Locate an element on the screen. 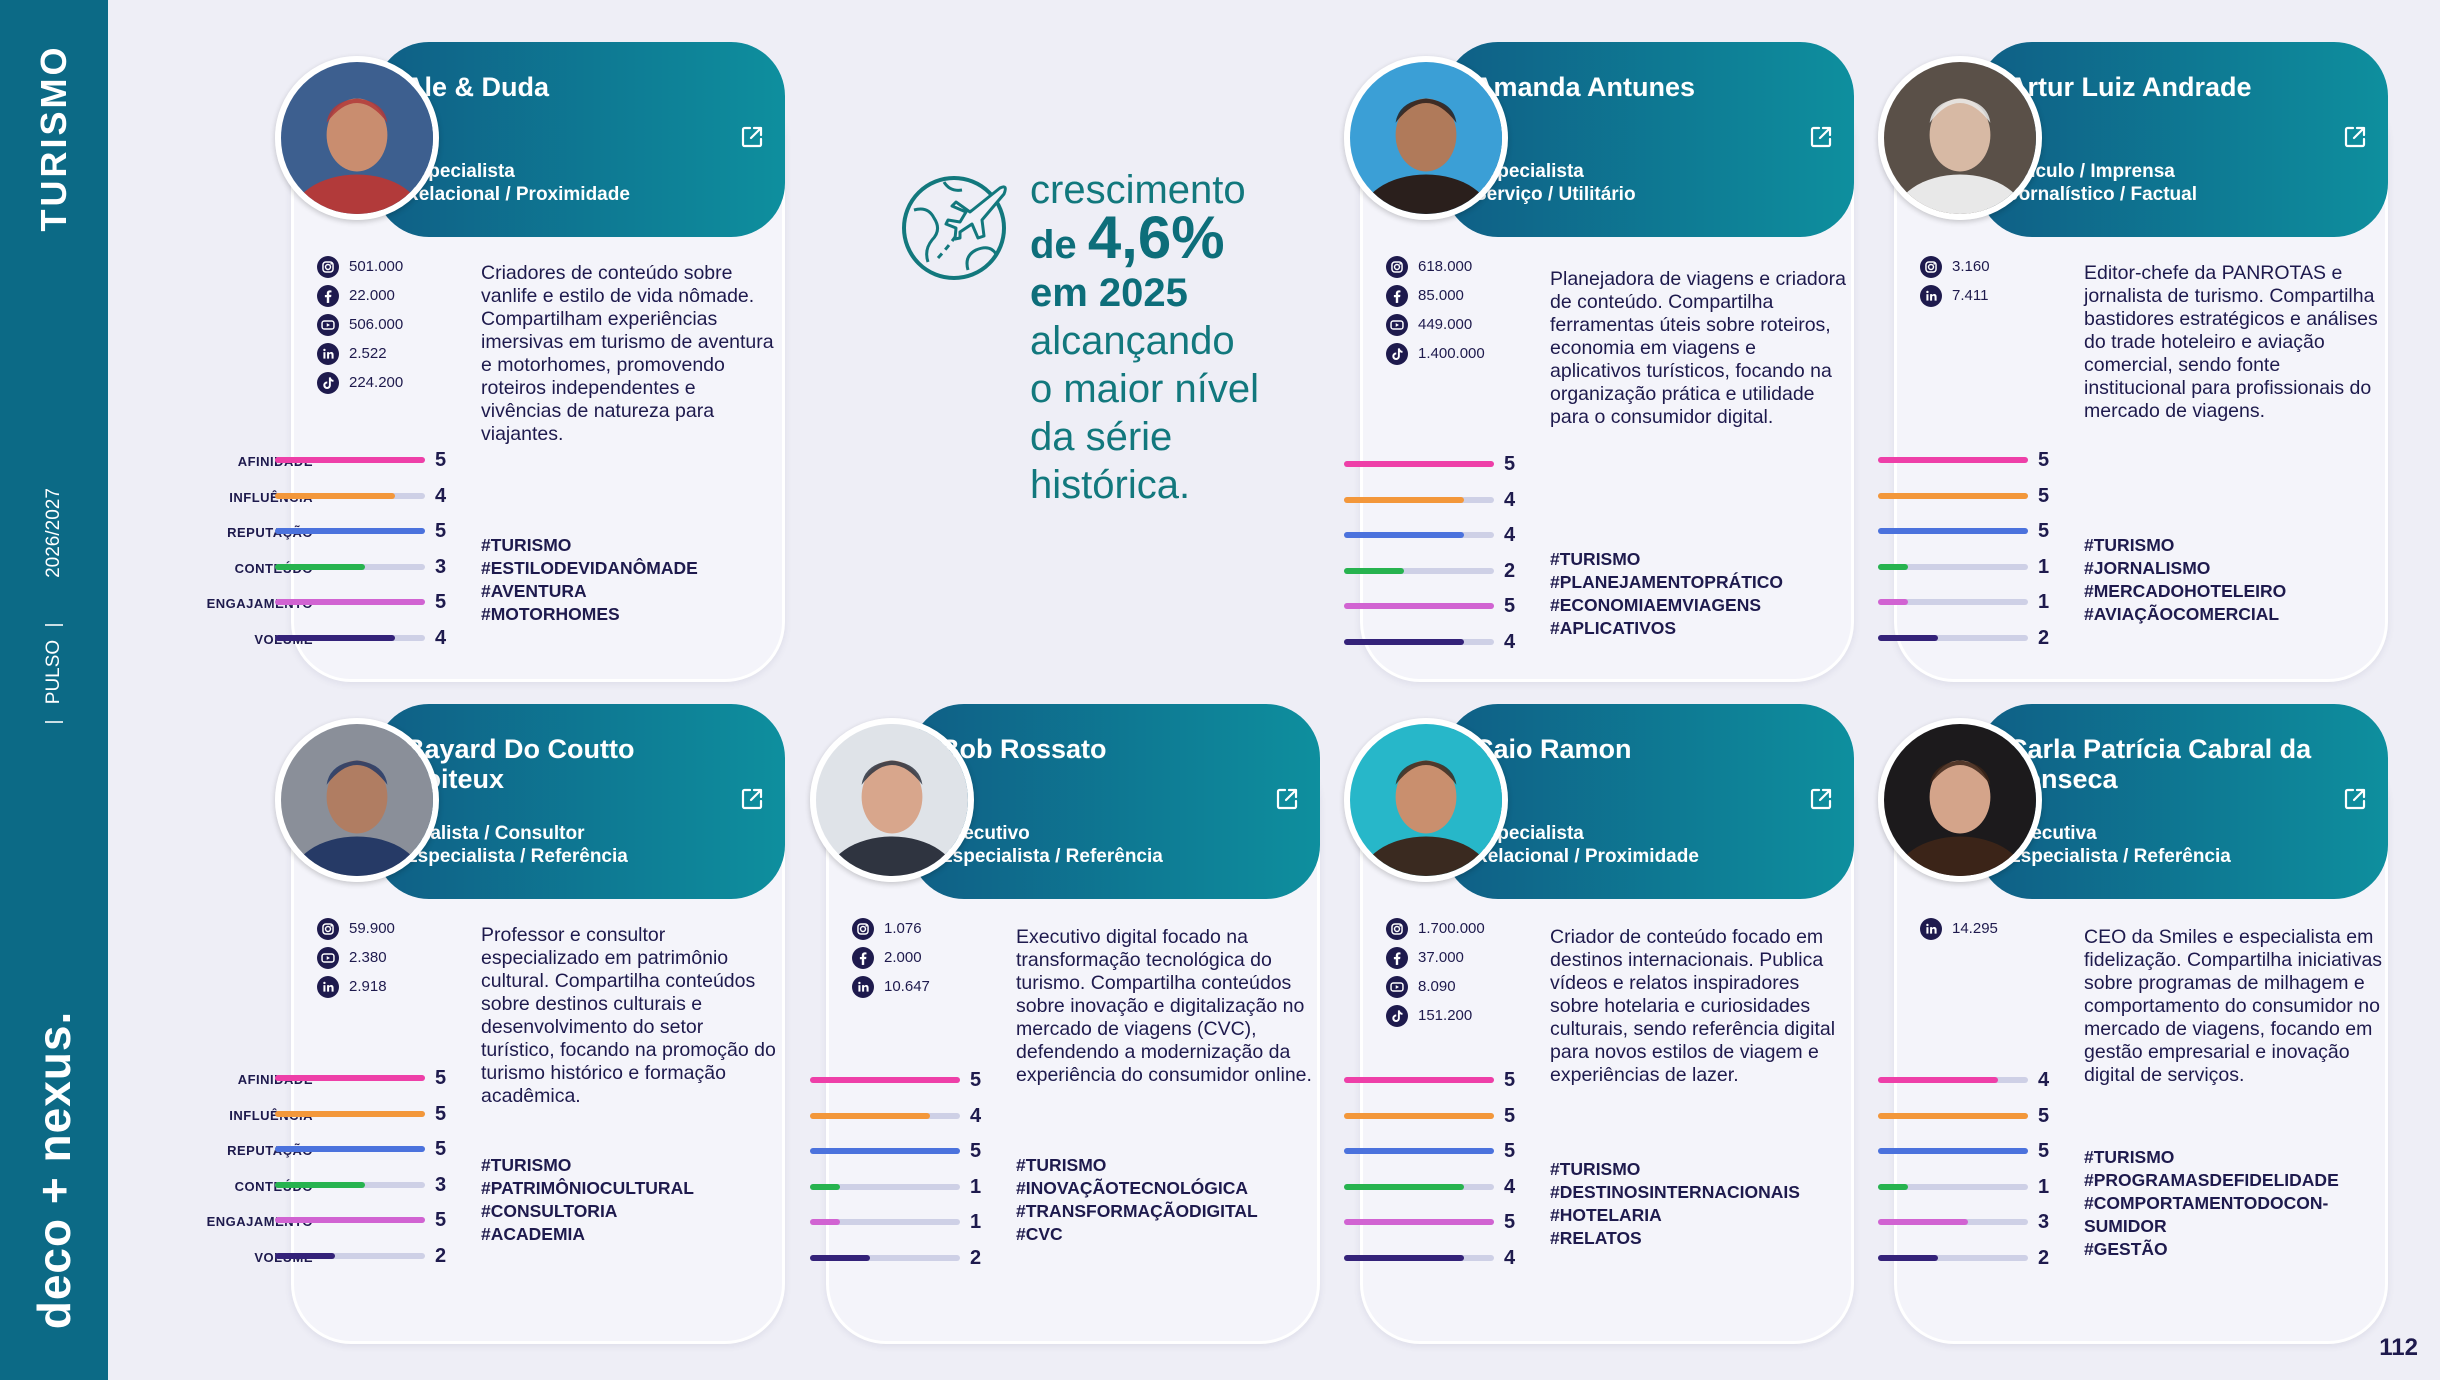 The image size is (2440, 1380). metric-row: ENGAJAMENTO 5 is located at coordinates (336, 1222).